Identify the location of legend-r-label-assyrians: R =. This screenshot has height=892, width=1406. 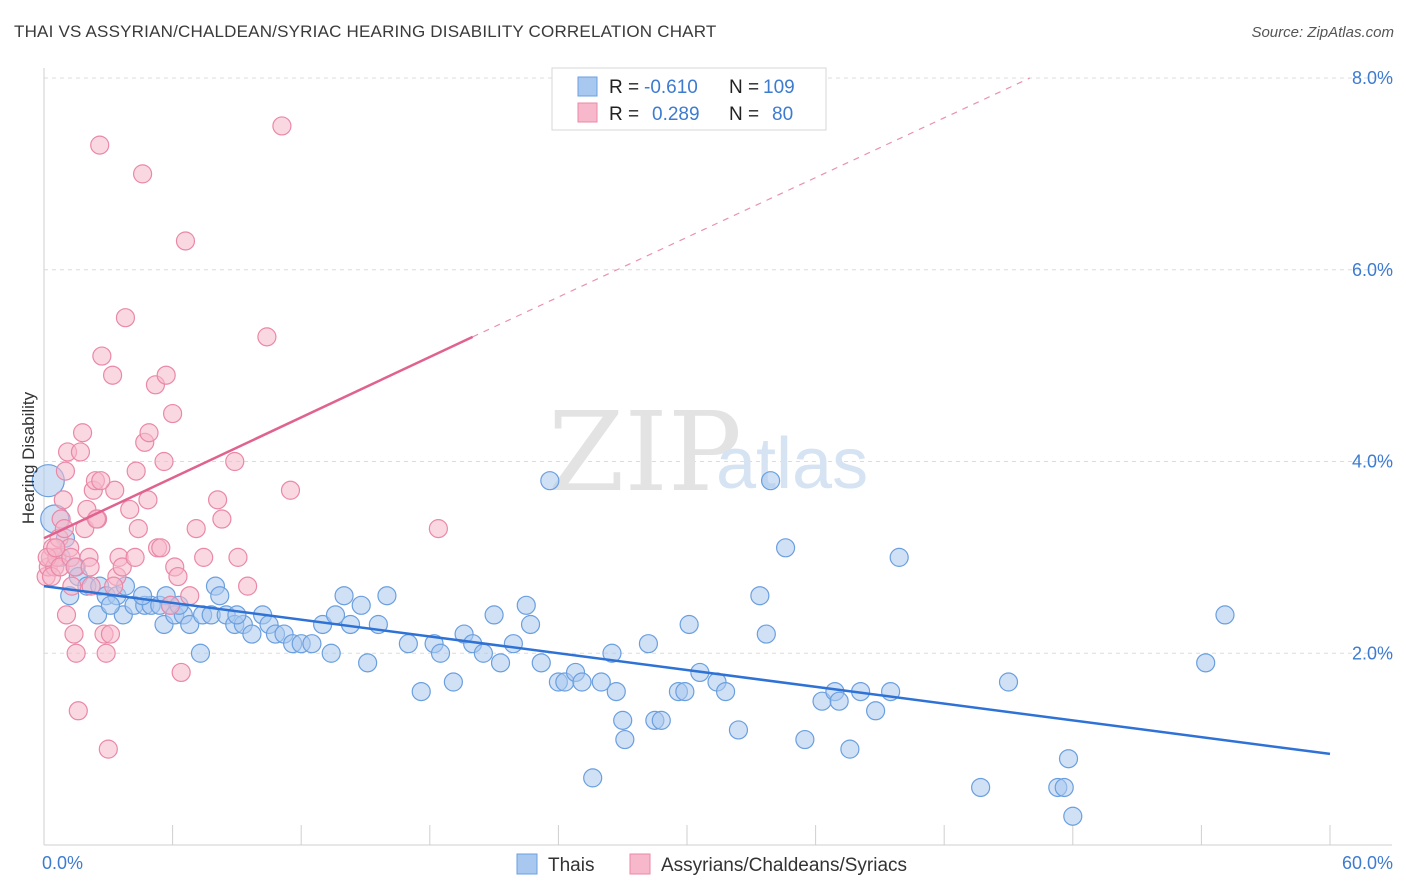
(624, 114).